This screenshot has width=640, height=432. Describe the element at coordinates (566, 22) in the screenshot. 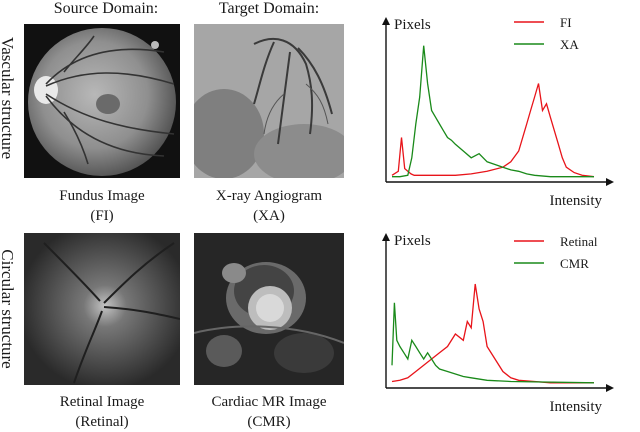

I see `legend-label-fi: FI` at that location.